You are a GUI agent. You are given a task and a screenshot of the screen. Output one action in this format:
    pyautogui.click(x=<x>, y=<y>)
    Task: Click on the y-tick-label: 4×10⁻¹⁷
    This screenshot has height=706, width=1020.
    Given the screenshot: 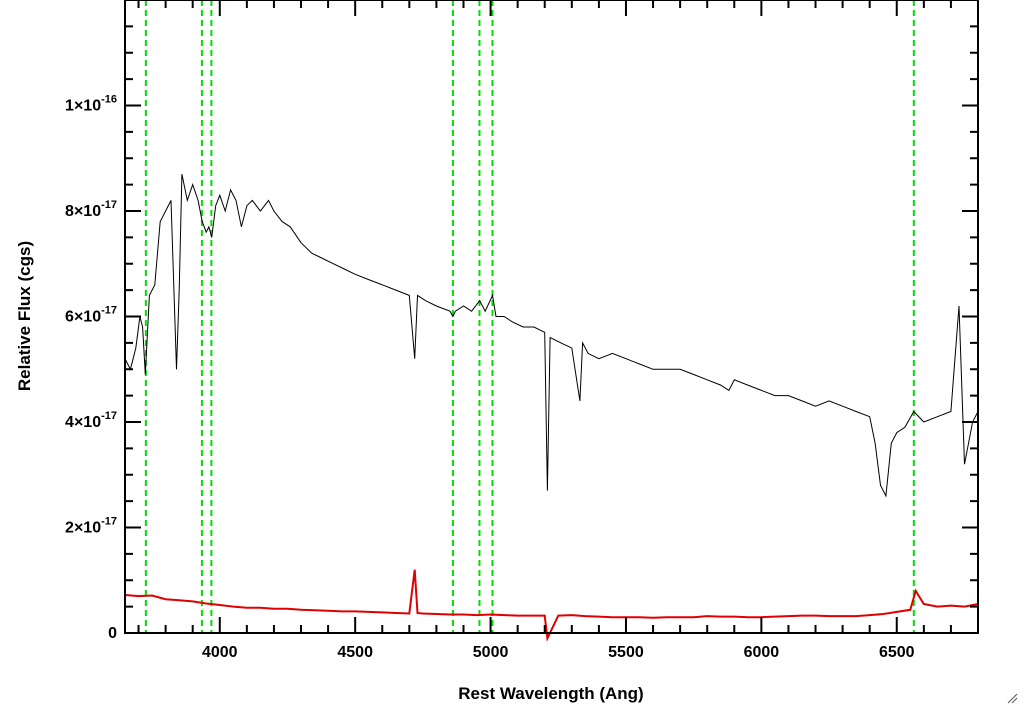 What is the action you would take?
    pyautogui.click(x=91, y=420)
    